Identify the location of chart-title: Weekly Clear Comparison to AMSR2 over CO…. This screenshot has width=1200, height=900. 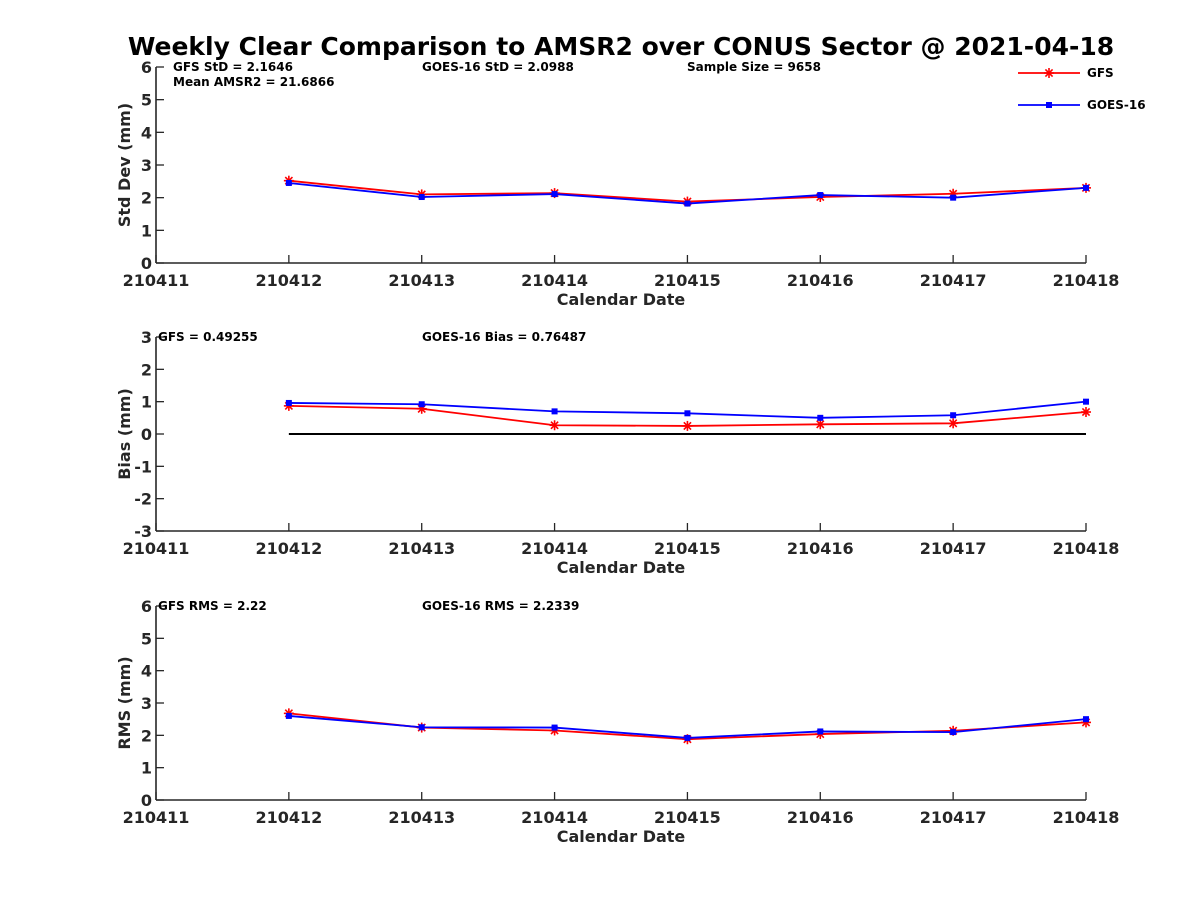
(621, 46).